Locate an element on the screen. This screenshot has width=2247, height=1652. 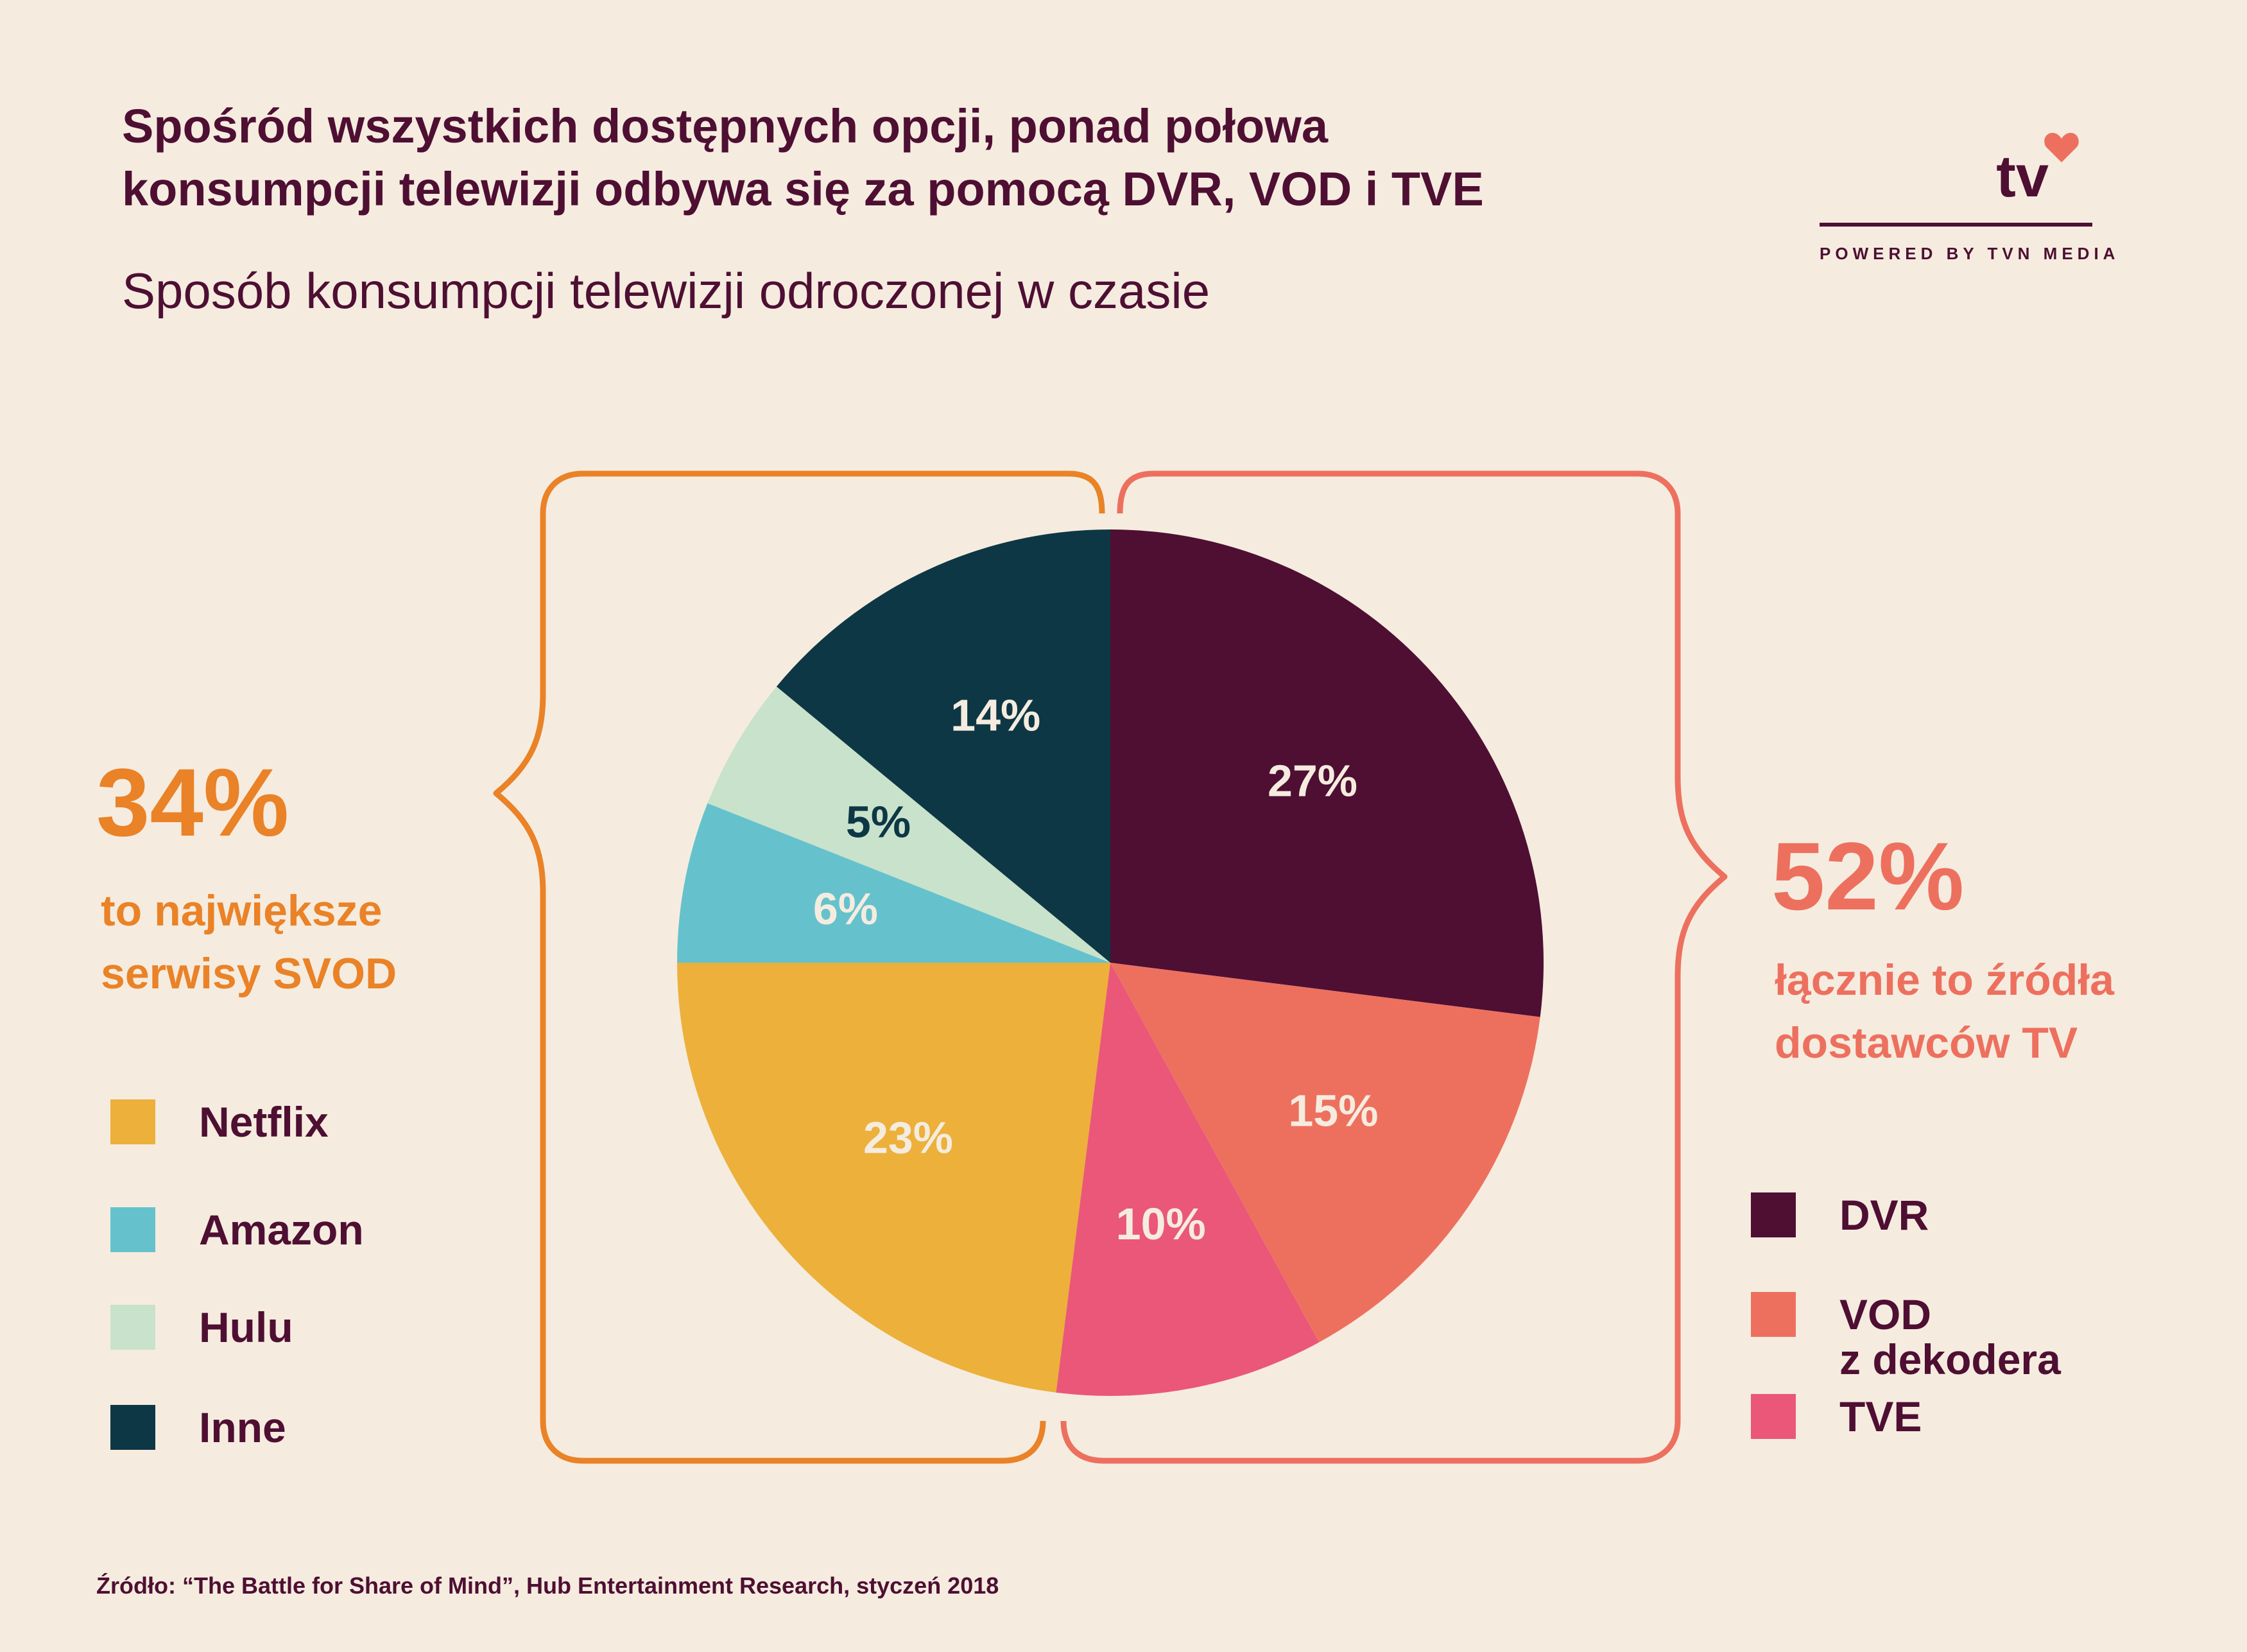
pie-slice-vod-z-dekodera is located at coordinates (1325, 1153).